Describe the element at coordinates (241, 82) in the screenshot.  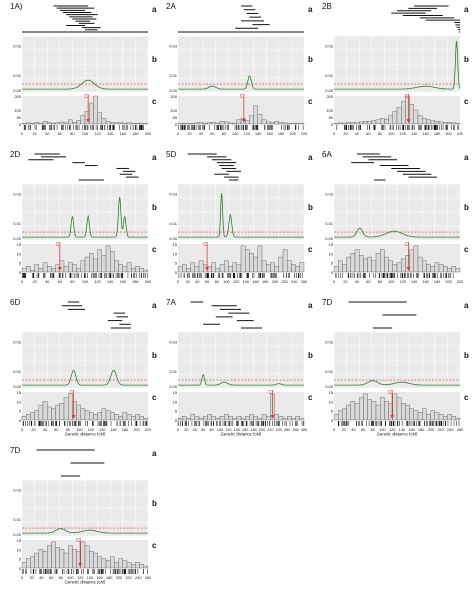
I see `lod-curve` at that location.